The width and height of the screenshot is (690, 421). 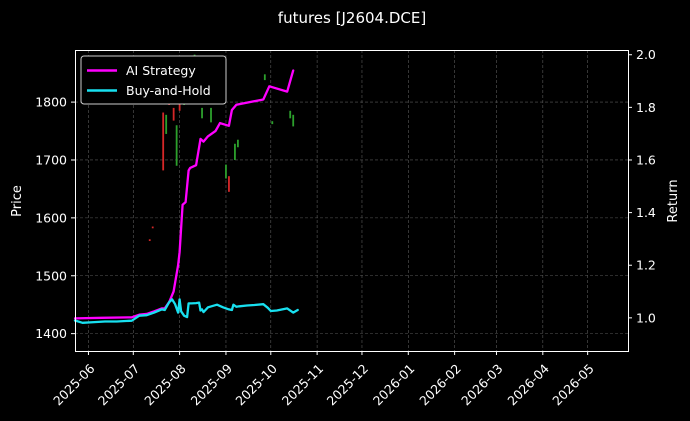 What do you see at coordinates (168, 90) in the screenshot?
I see `legend-label-buy-and-hold: Buy-and-Hold` at bounding box center [168, 90].